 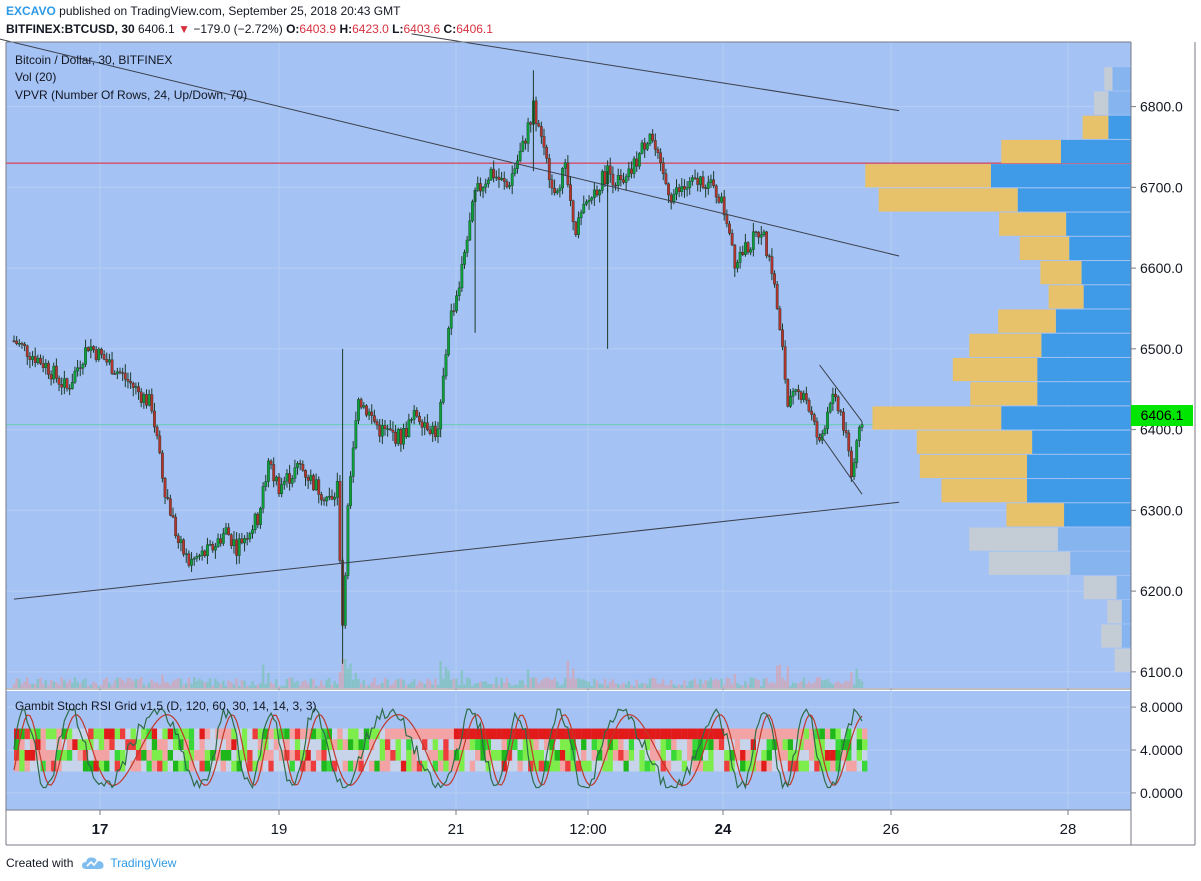 I want to click on price-tick-label: 6700.0, so click(x=1161, y=187).